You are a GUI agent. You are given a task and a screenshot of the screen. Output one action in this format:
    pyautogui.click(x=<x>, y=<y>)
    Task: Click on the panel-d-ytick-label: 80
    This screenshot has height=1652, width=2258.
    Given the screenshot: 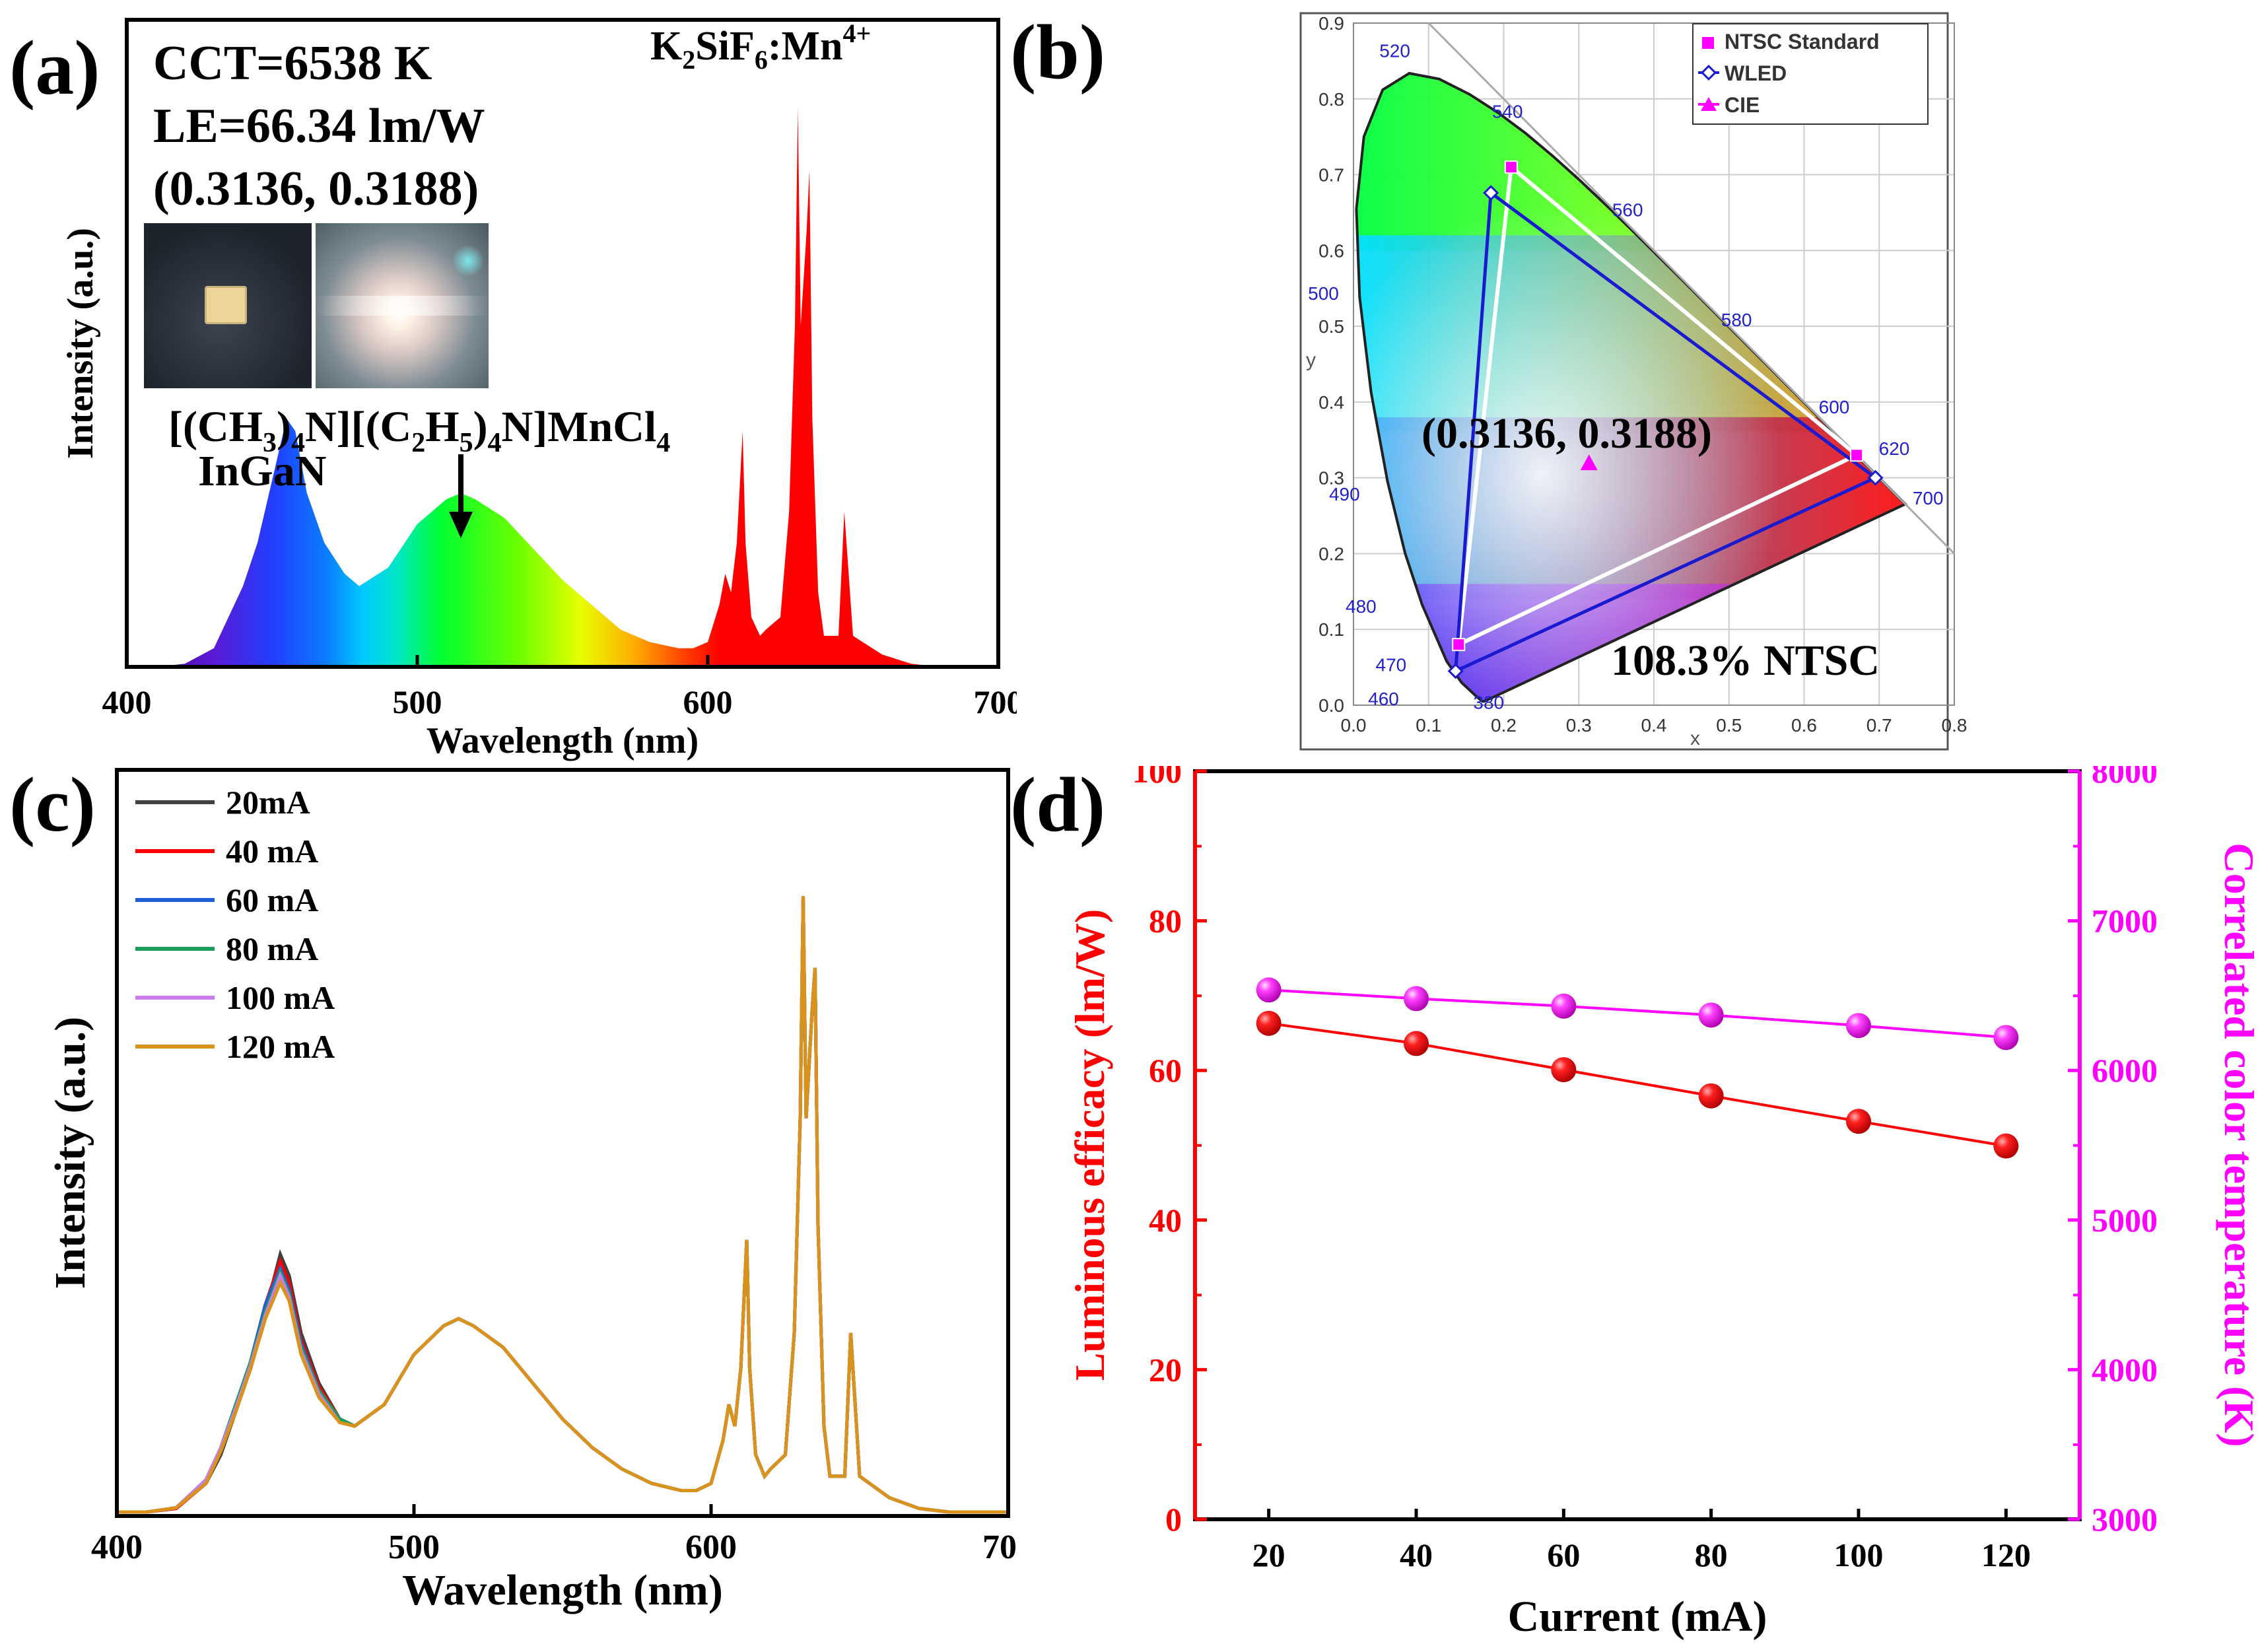 What is the action you would take?
    pyautogui.click(x=1165, y=921)
    